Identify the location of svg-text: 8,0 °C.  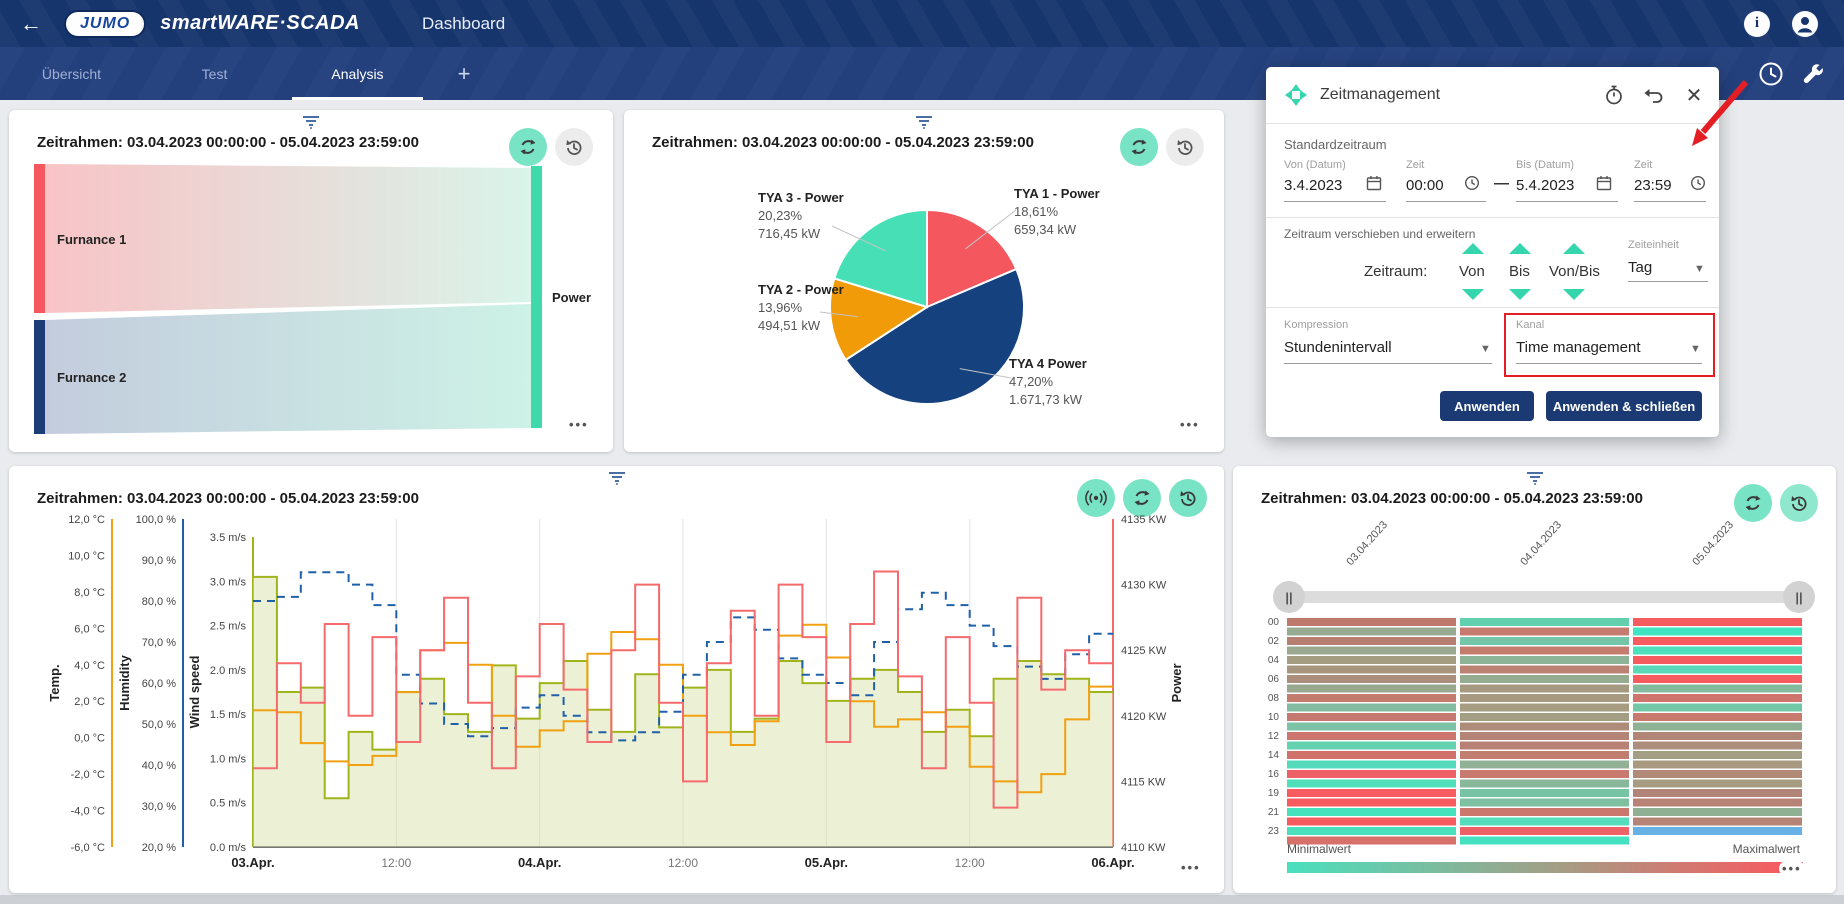
(89, 593).